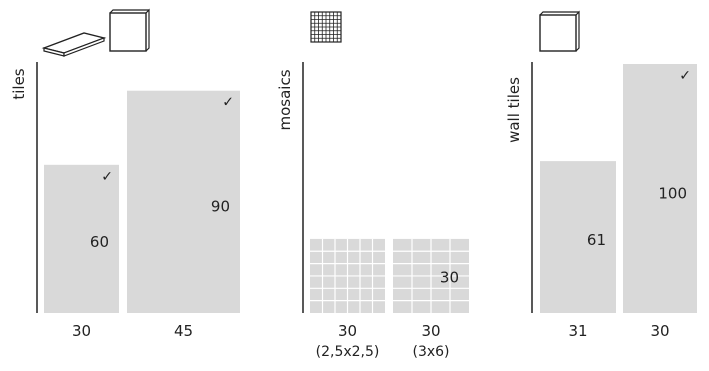  I want to click on mosaic-grid-icon, so click(326, 27).